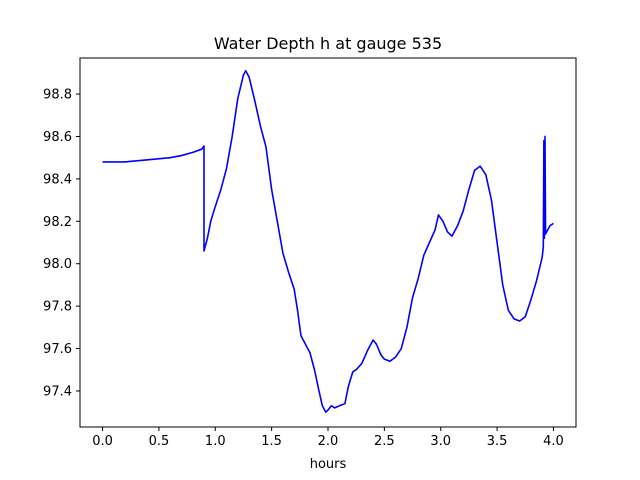  I want to click on y-tick-label: 97.4, so click(57, 391).